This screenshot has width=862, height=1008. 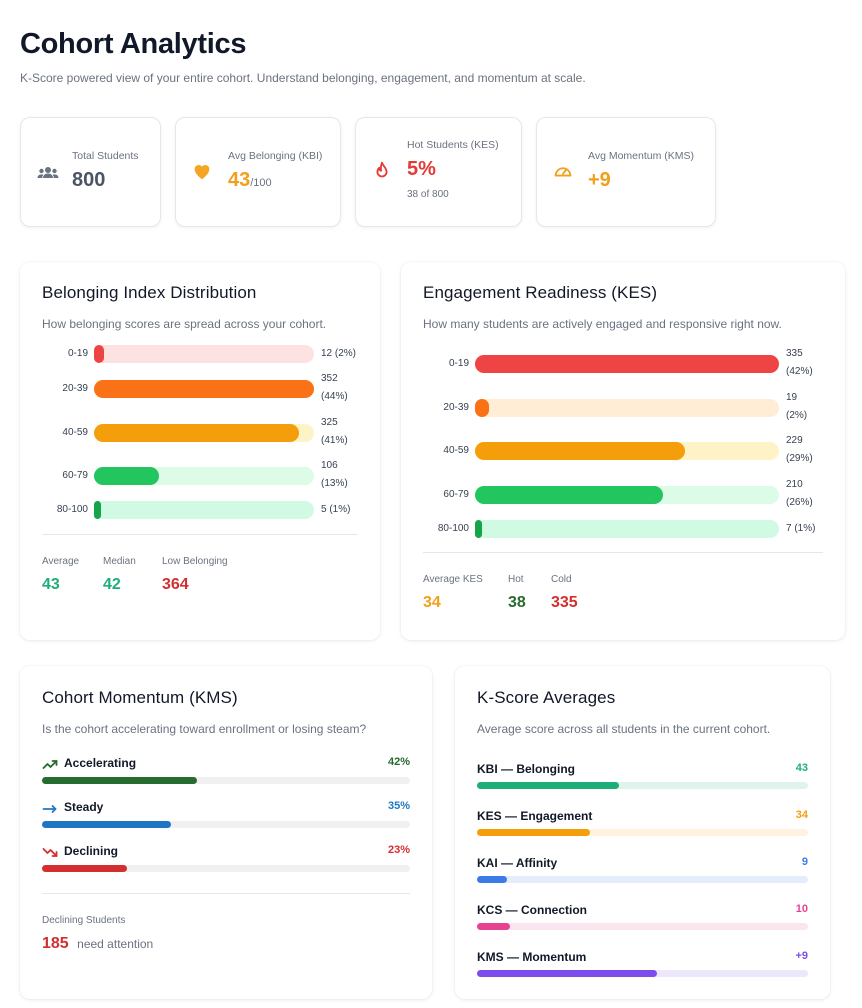 What do you see at coordinates (641, 156) in the screenshot?
I see `stat-label: Avg Momentum (KMS)` at bounding box center [641, 156].